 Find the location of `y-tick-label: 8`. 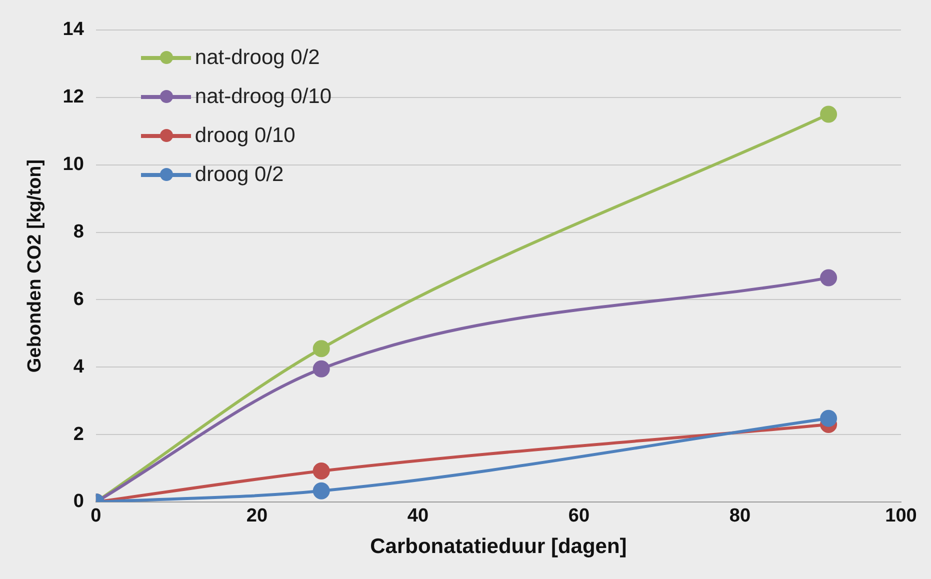

y-tick-label: 8 is located at coordinates (78, 232).